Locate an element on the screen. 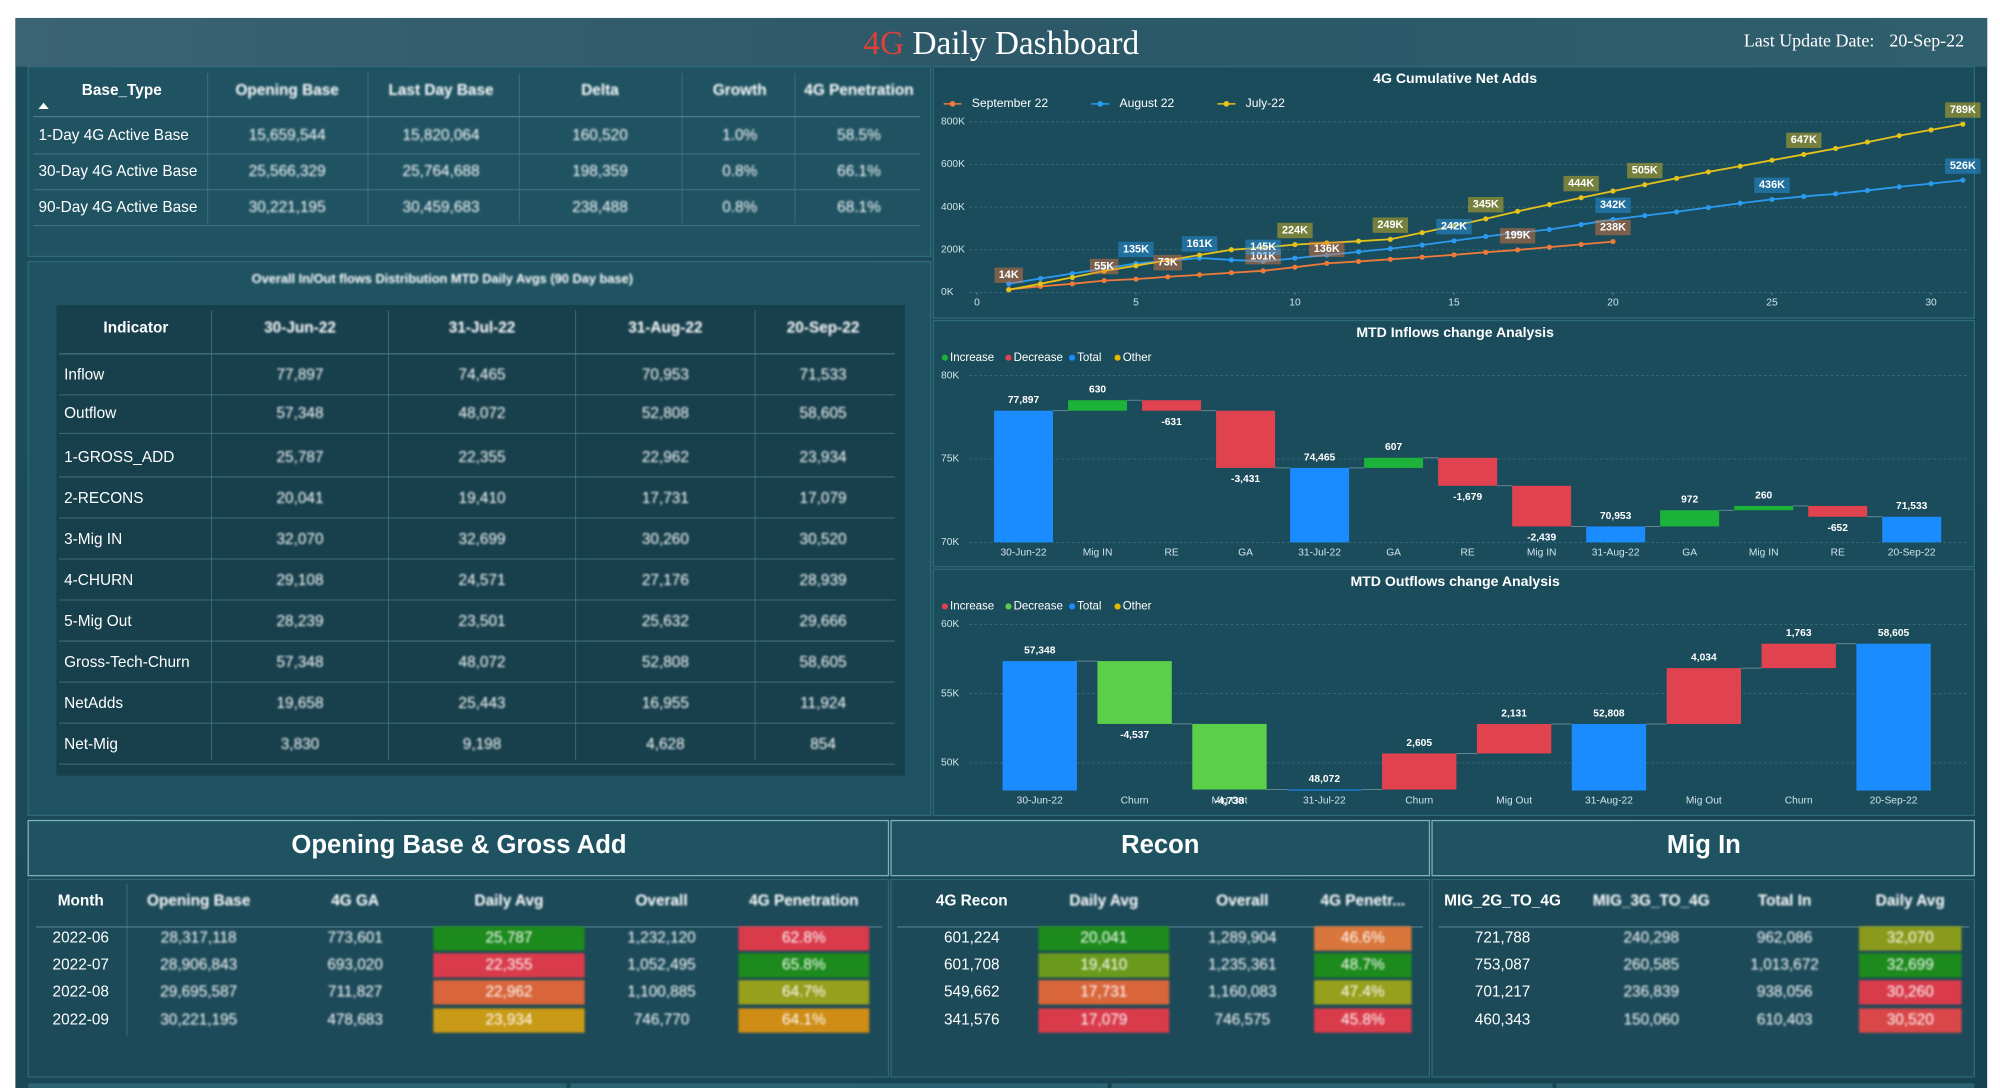 The image size is (2000, 1088). chart-title: MTD Inflows change Analysis is located at coordinates (1455, 332).